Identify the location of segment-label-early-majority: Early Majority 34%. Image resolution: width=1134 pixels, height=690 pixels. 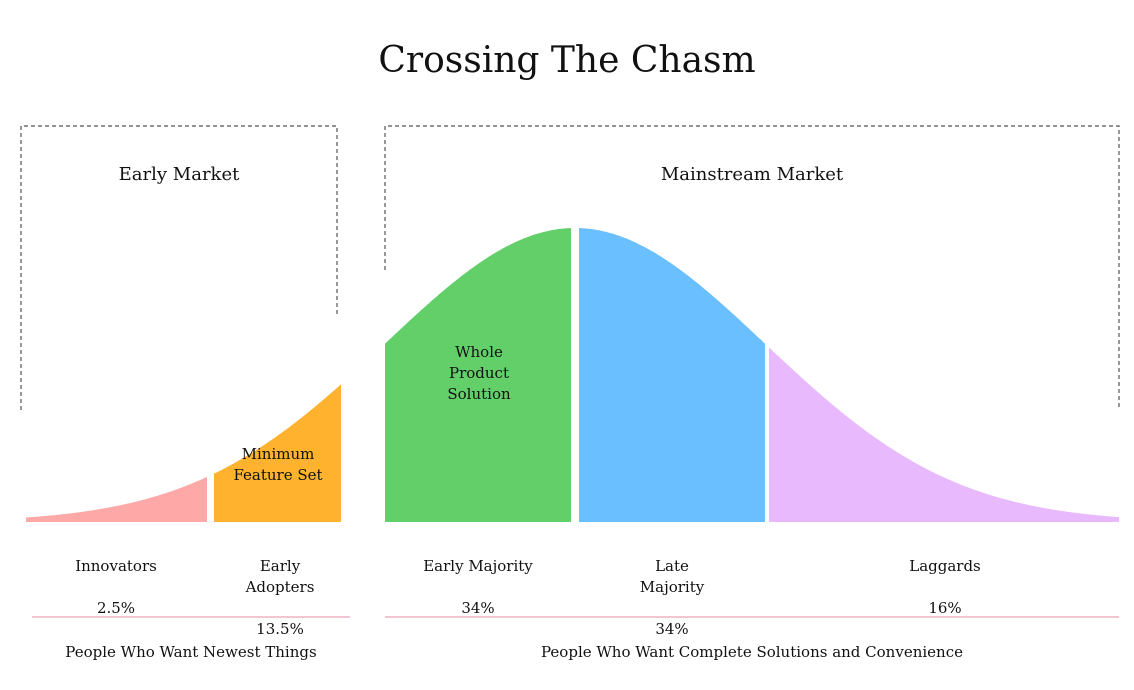
(478, 587).